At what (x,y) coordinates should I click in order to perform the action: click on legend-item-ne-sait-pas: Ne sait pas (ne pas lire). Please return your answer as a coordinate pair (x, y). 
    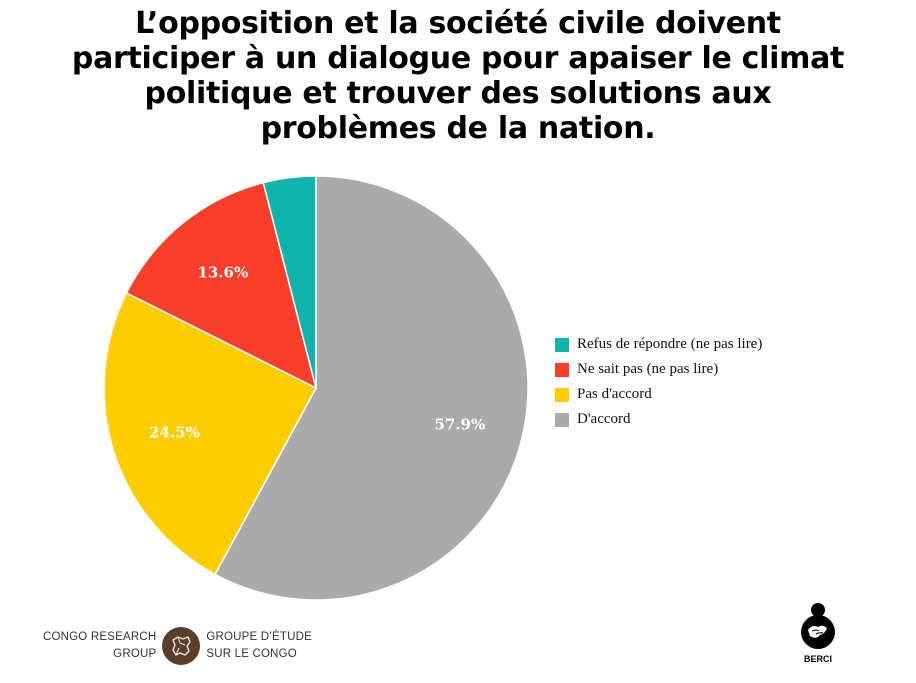
    Looking at the image, I should click on (658, 369).